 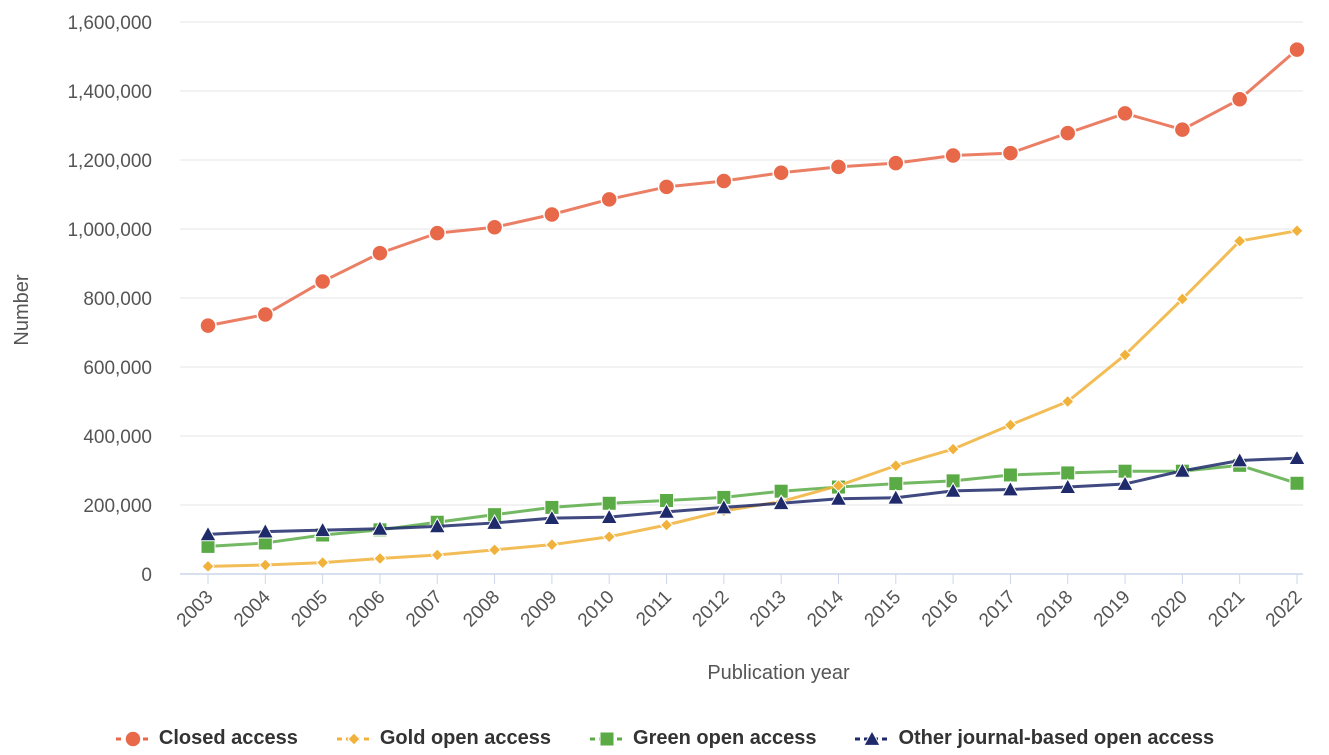 I want to click on legend-label: Gold open access, so click(x=465, y=738).